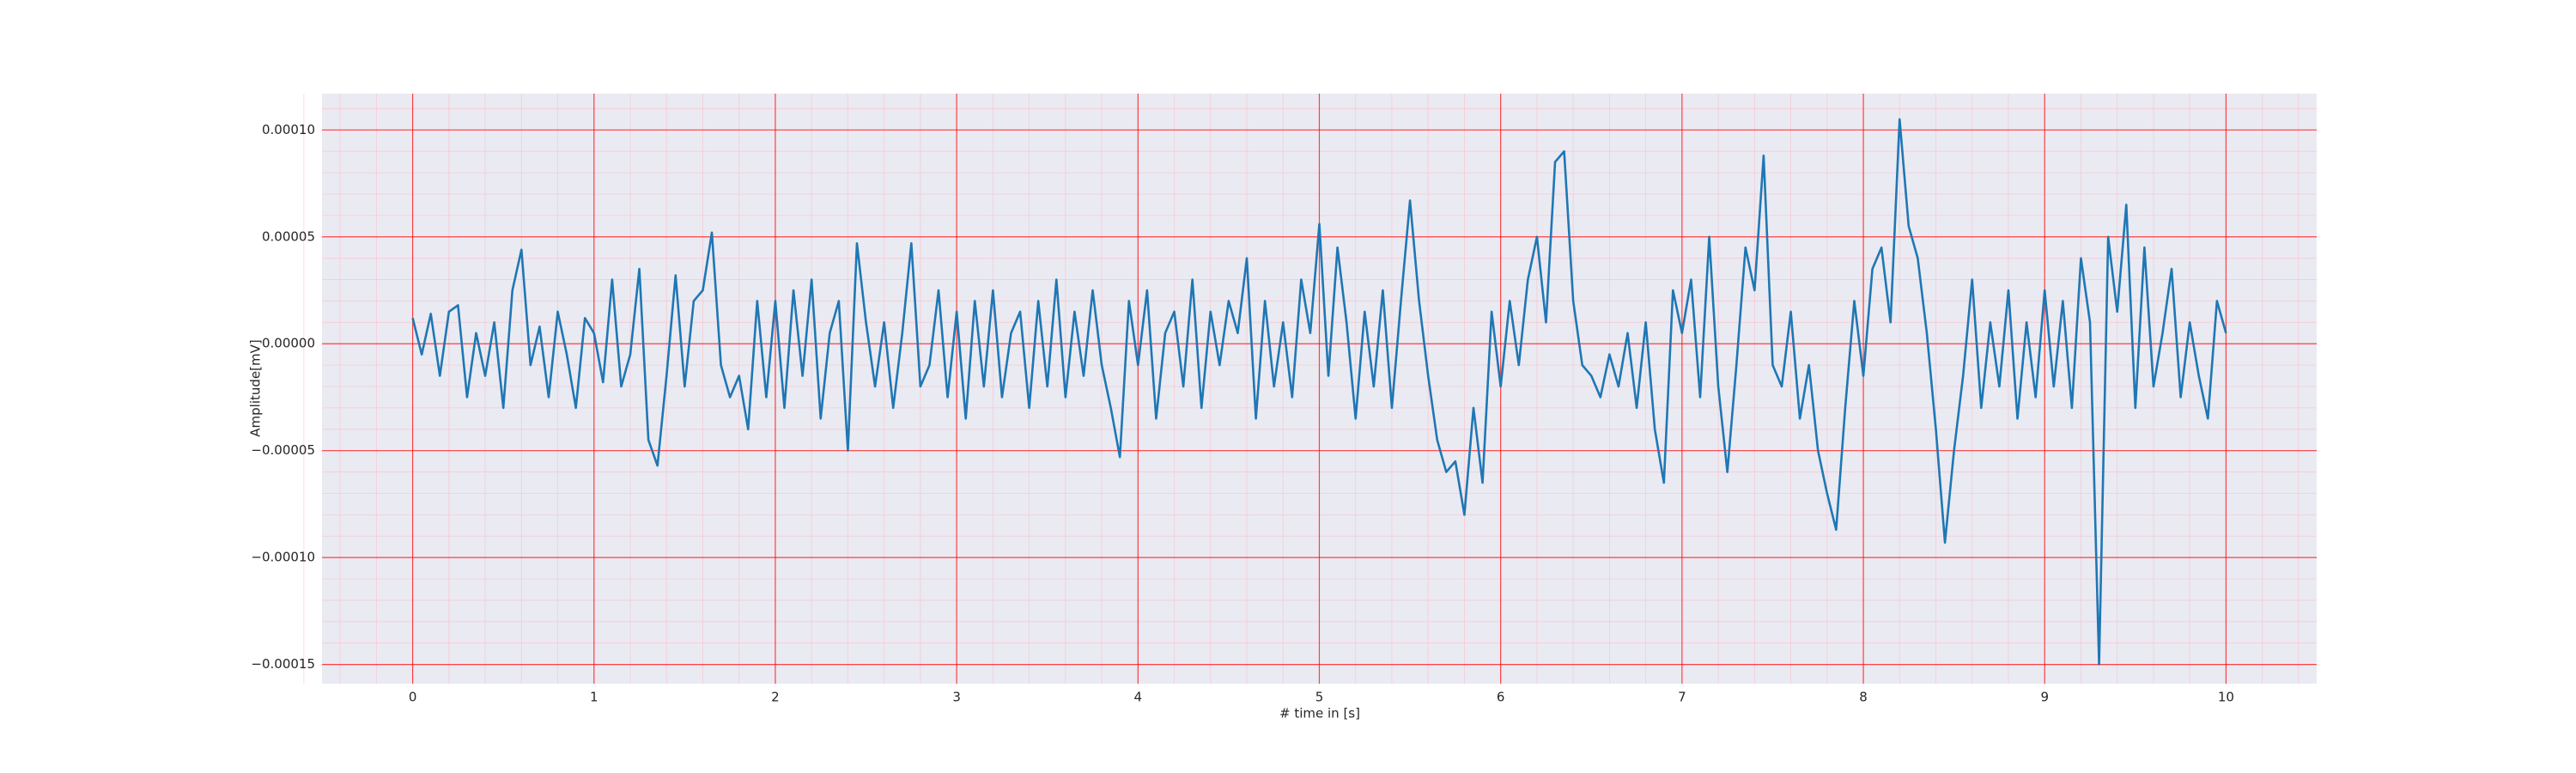 The width and height of the screenshot is (2576, 773). I want to click on y-tick-label: 0.00005, so click(289, 236).